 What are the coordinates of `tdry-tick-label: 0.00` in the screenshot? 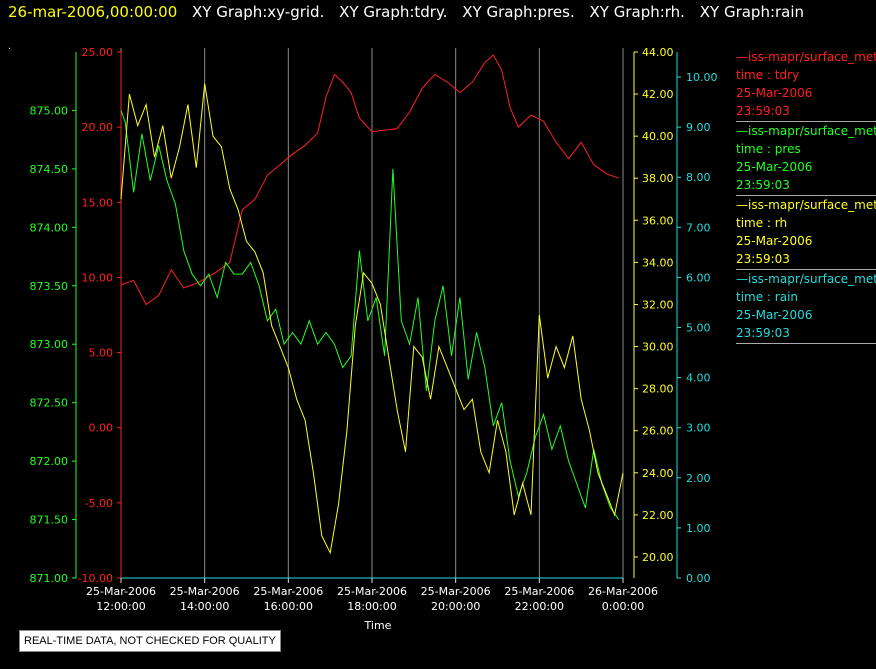 It's located at (101, 428).